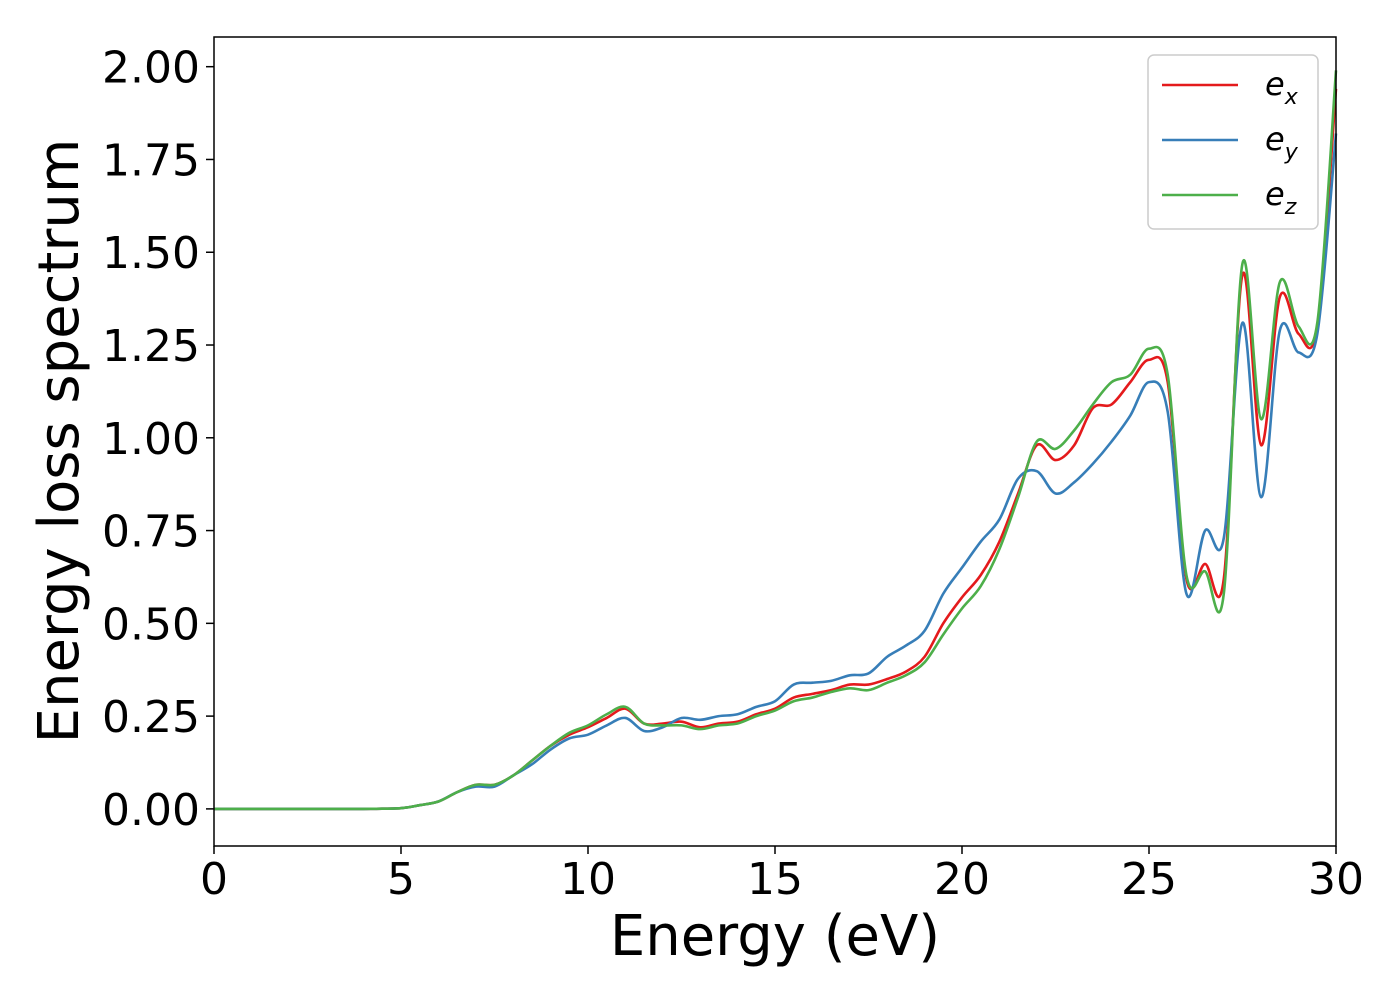  What do you see at coordinates (151, 346) in the screenshot?
I see `y-tick-label: 1.25` at bounding box center [151, 346].